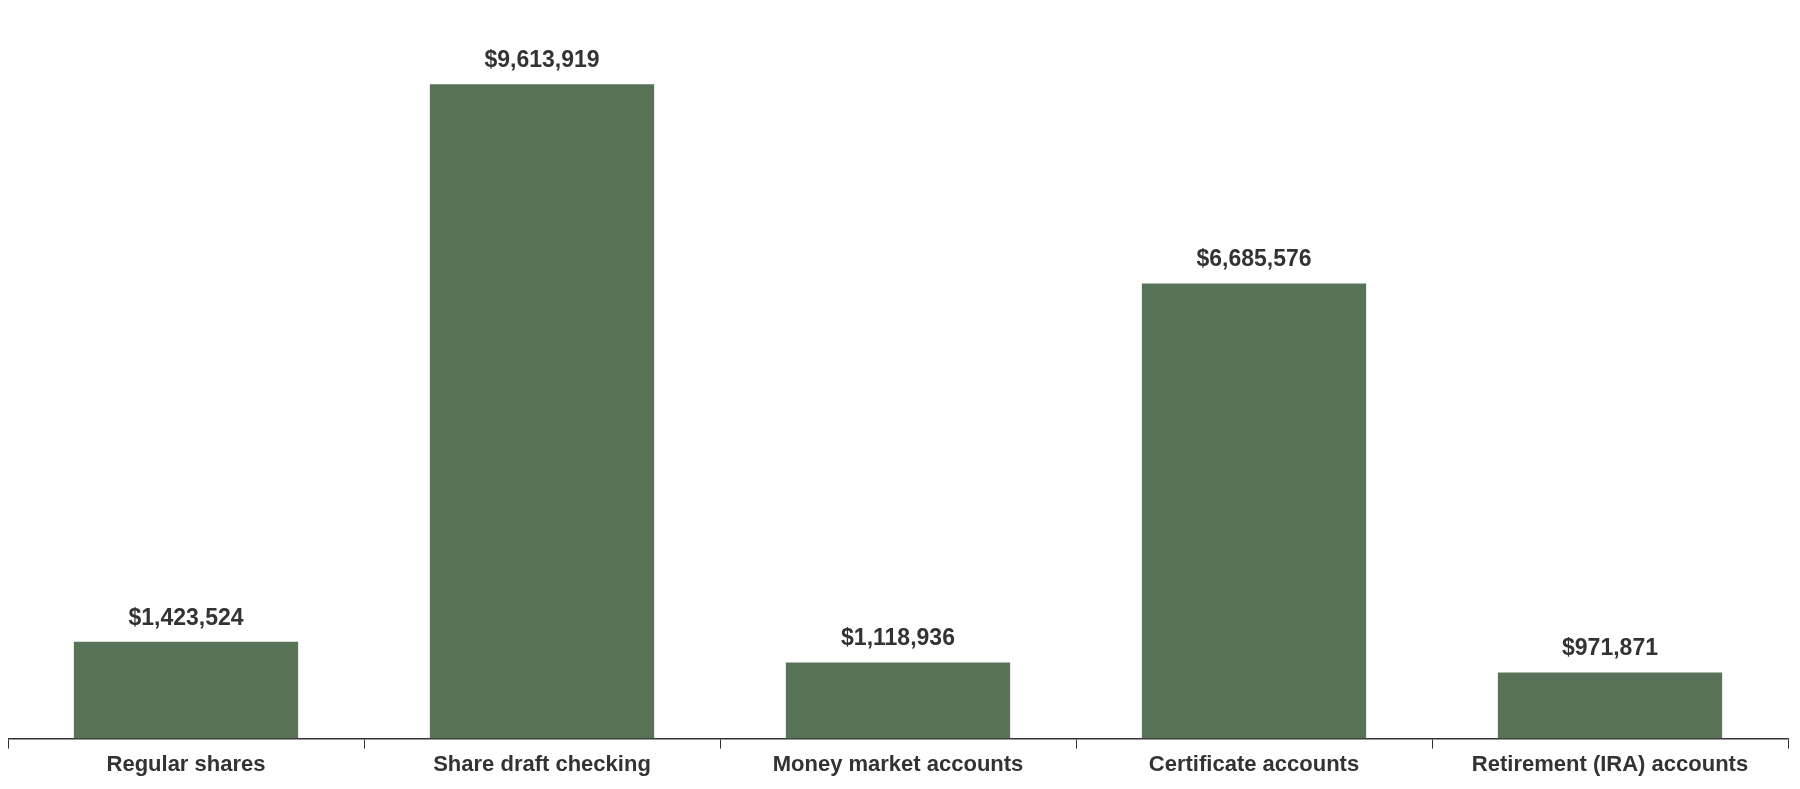  Describe the element at coordinates (542, 763) in the screenshot. I see `x-tick-label: Share draft checking` at that location.